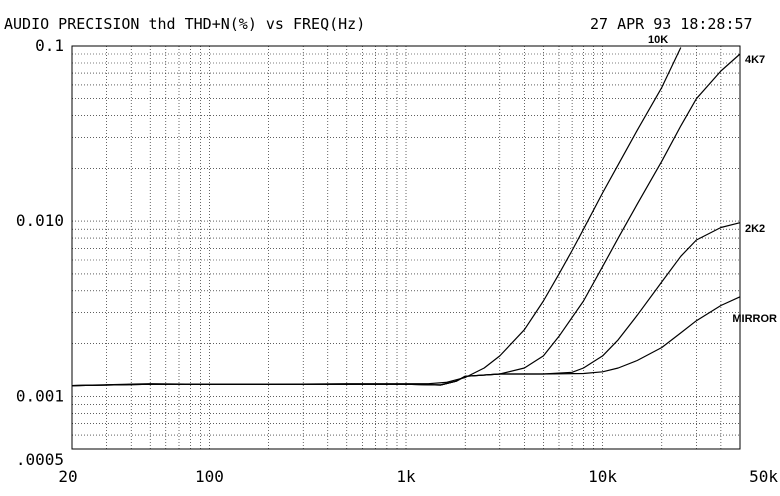 The height and width of the screenshot is (496, 780). What do you see at coordinates (40, 220) in the screenshot?
I see `y-tick-label: 0.010` at bounding box center [40, 220].